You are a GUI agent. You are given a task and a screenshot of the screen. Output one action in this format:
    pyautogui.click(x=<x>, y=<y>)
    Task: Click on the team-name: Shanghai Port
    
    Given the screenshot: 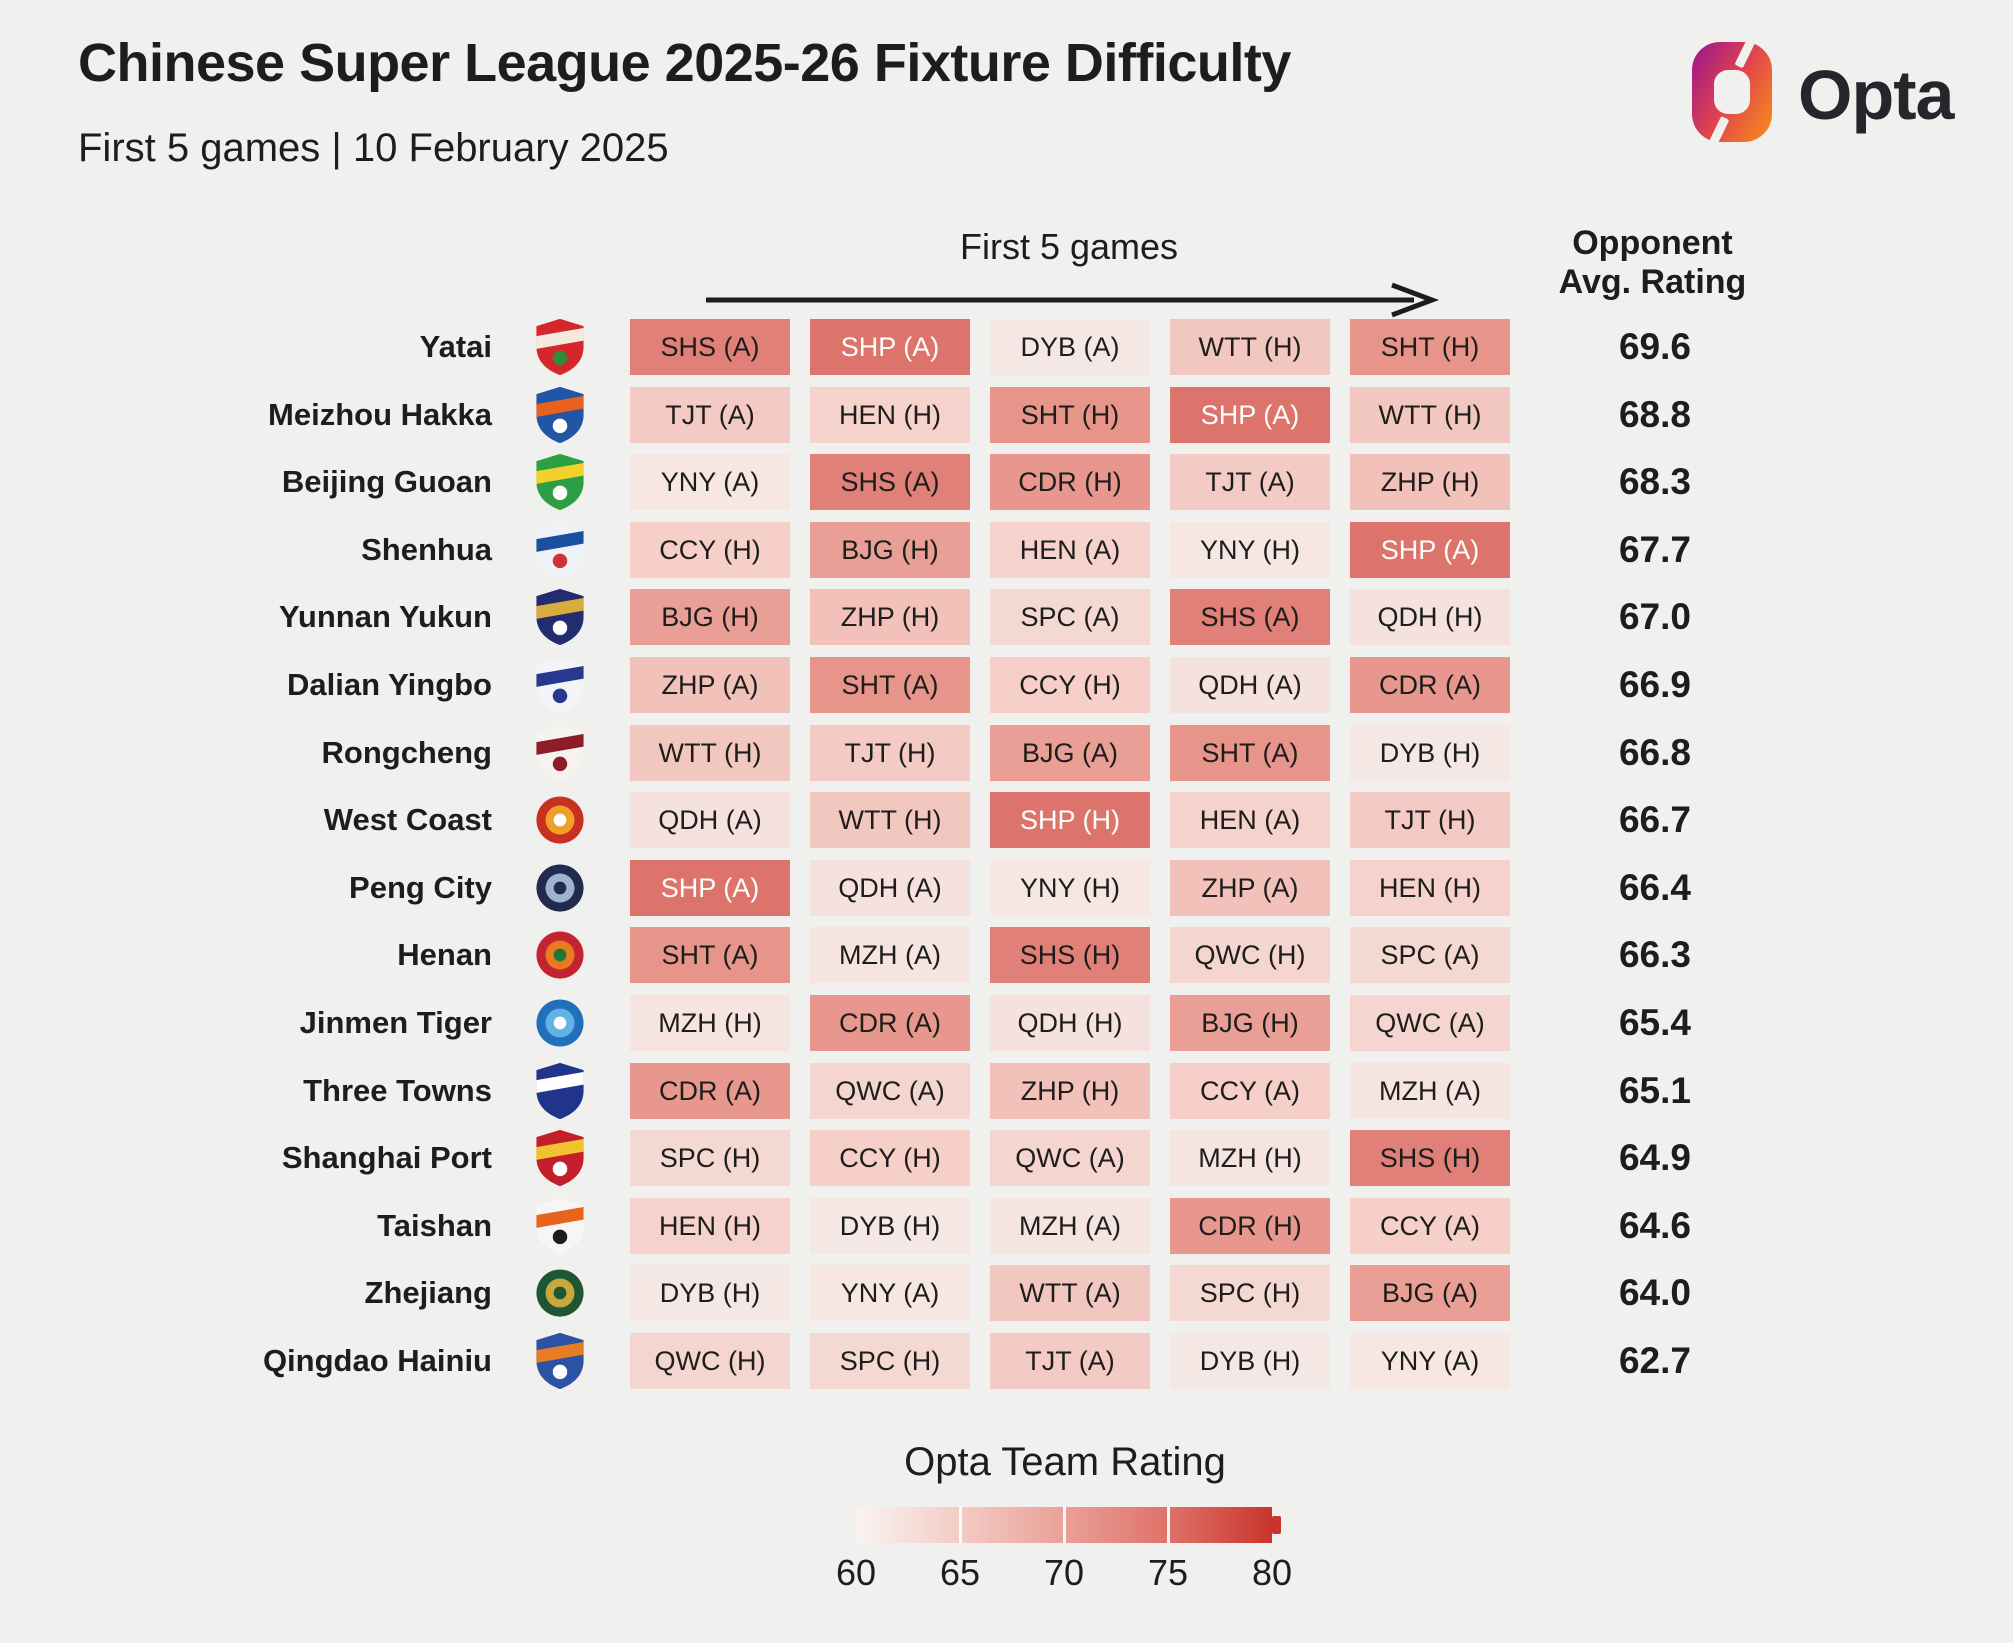 What is the action you would take?
    pyautogui.click(x=386, y=1157)
    